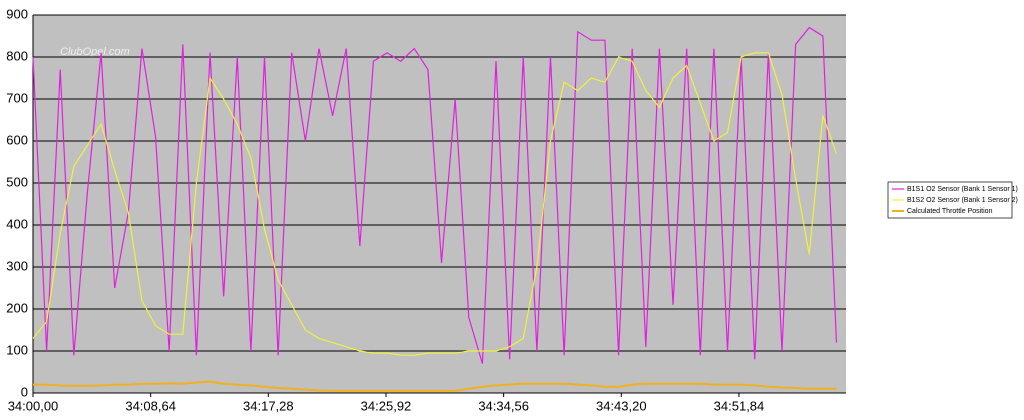 Image resolution: width=1024 pixels, height=420 pixels. Describe the element at coordinates (17, 349) in the screenshot. I see `y-tick-label: 100` at that location.